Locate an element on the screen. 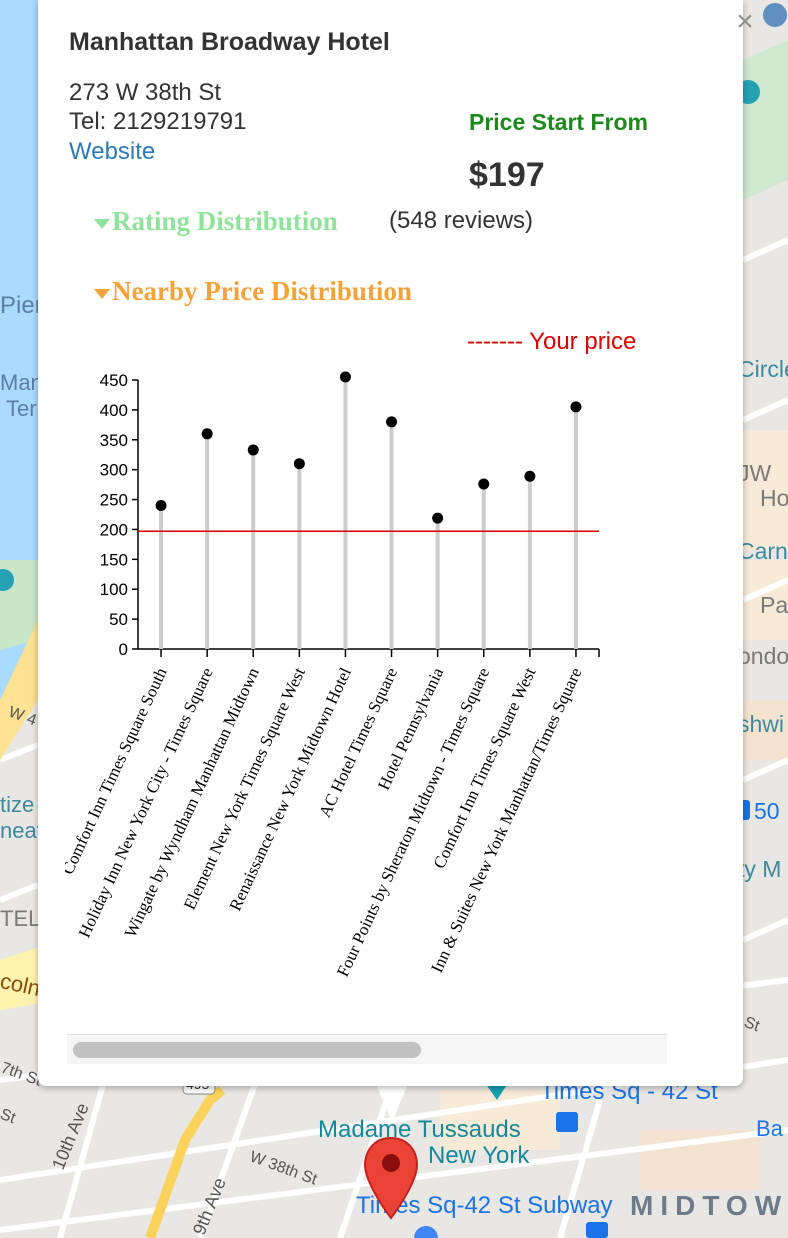  hotel-phone: Tel: 2129219791 is located at coordinates (158, 121).